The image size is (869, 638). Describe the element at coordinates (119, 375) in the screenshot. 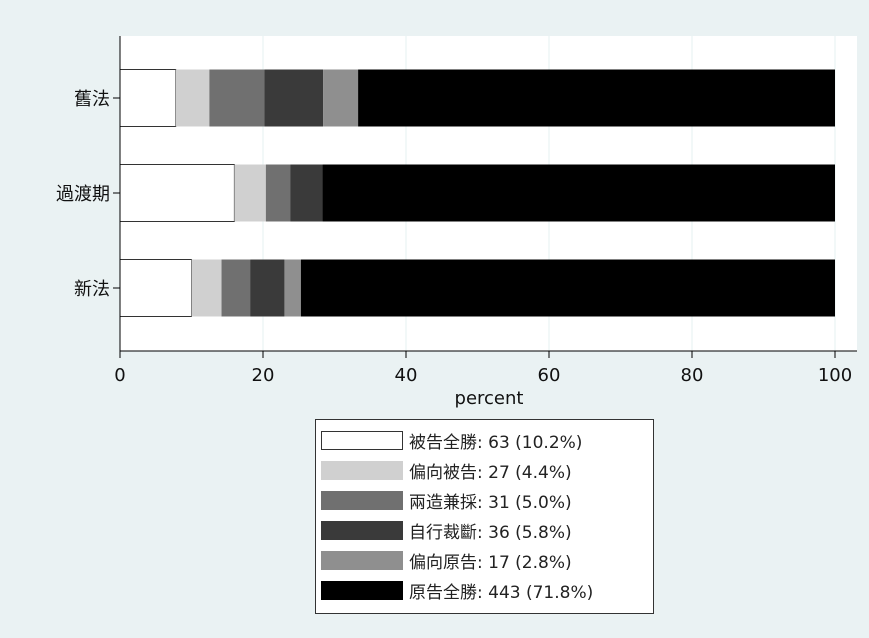

I see `x-tick-label: 0` at that location.